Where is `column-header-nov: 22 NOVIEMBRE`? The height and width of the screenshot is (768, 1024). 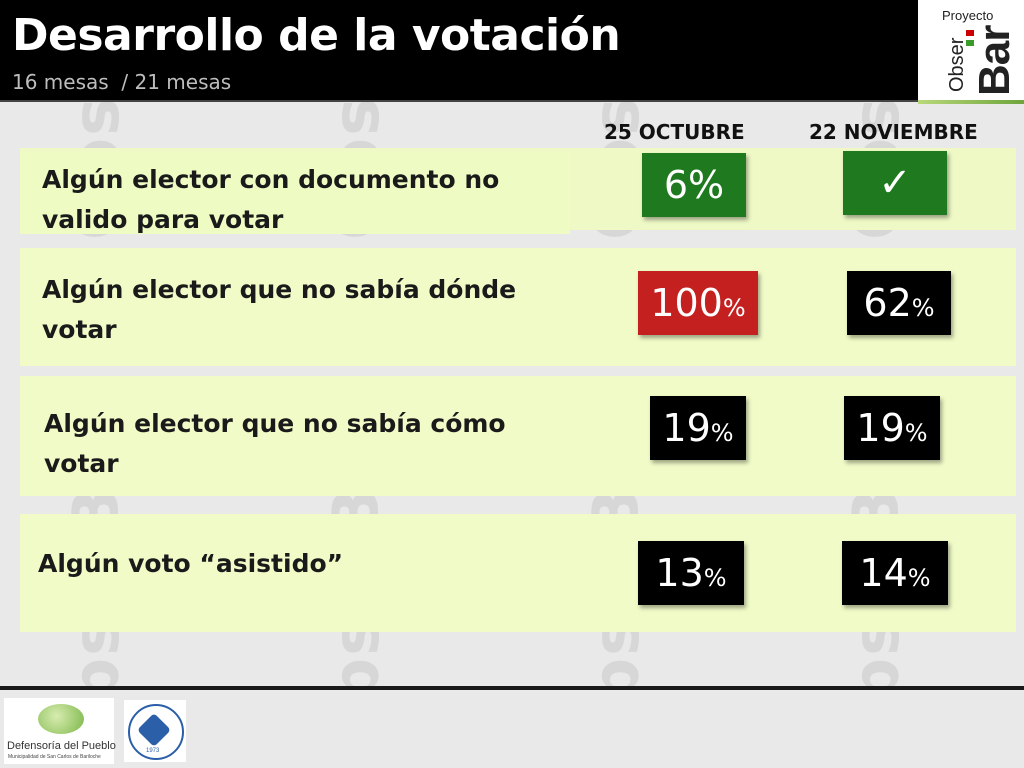 column-header-nov: 22 NOVIEMBRE is located at coordinates (893, 132).